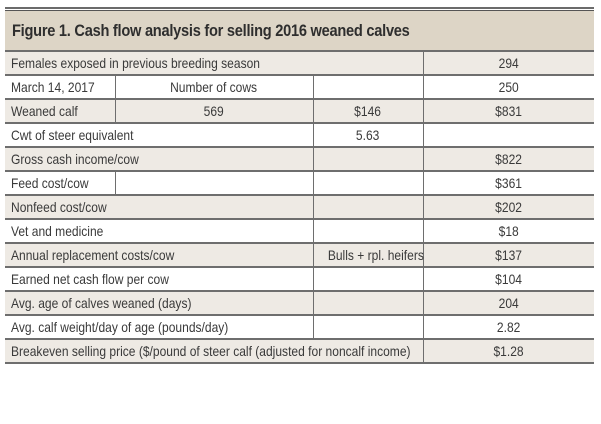 The image size is (601, 424). I want to click on row-label: Earned net cash flow per cow, so click(159, 278).